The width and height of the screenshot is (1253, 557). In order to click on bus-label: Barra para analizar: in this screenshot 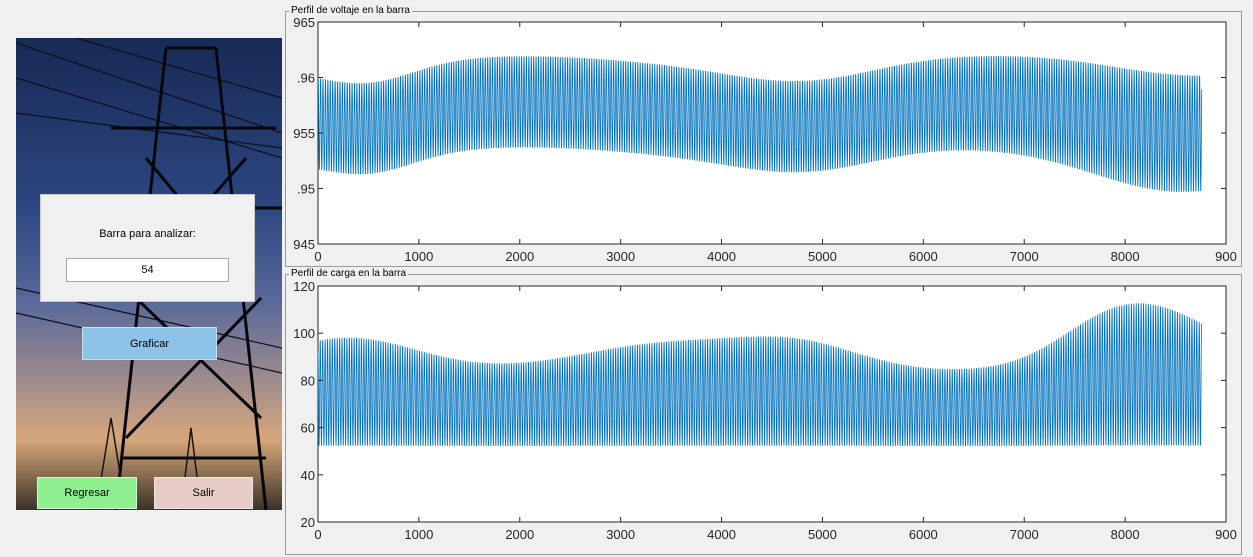, I will do `click(147, 234)`.